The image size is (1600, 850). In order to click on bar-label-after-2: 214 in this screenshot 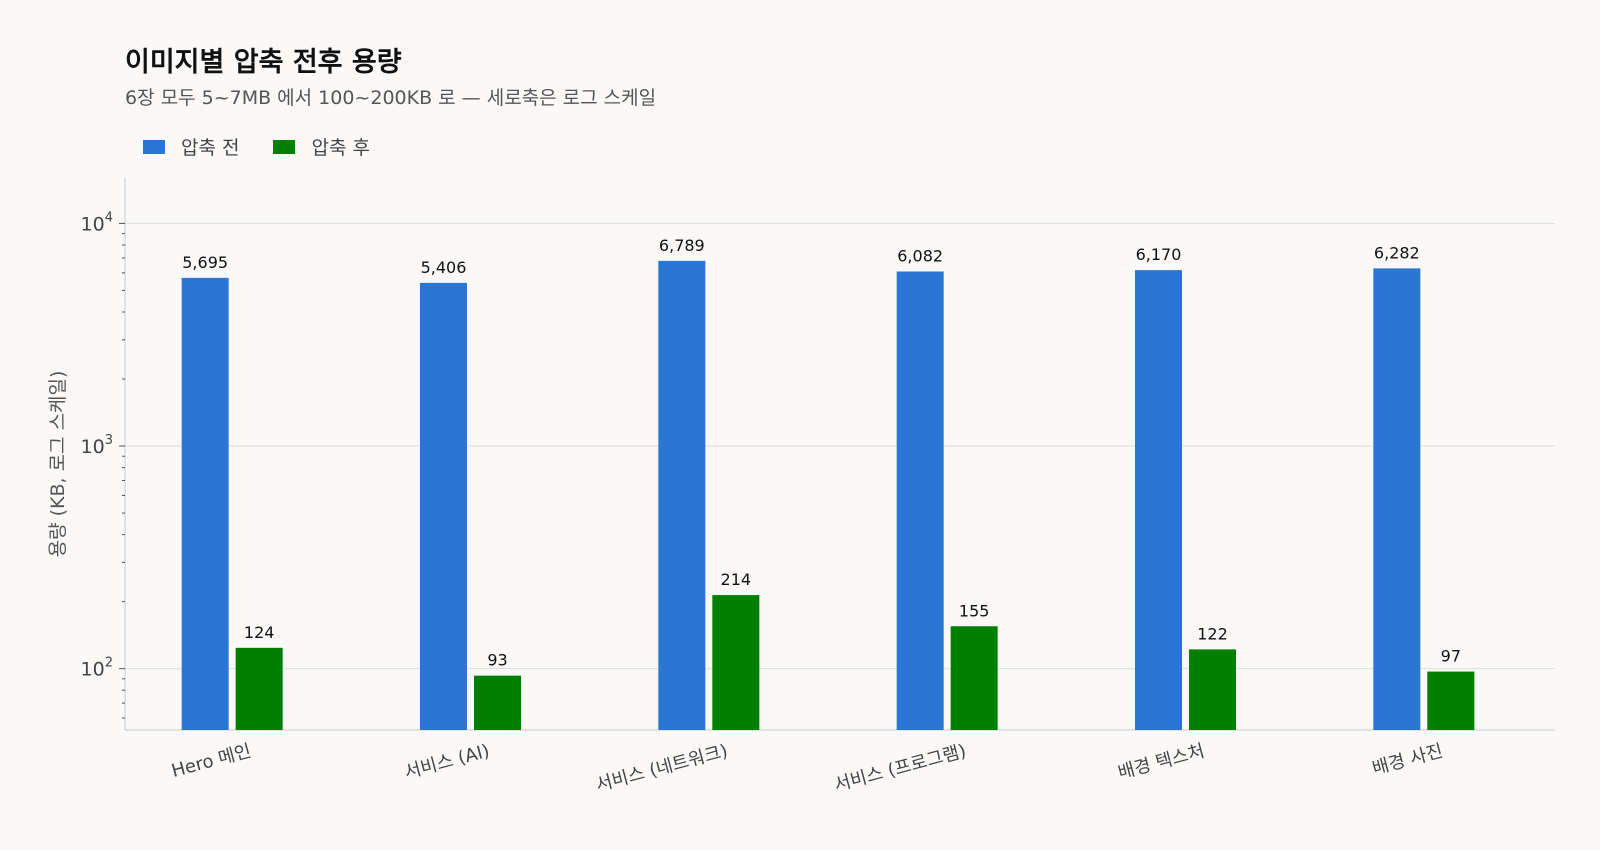, I will do `click(736, 579)`.